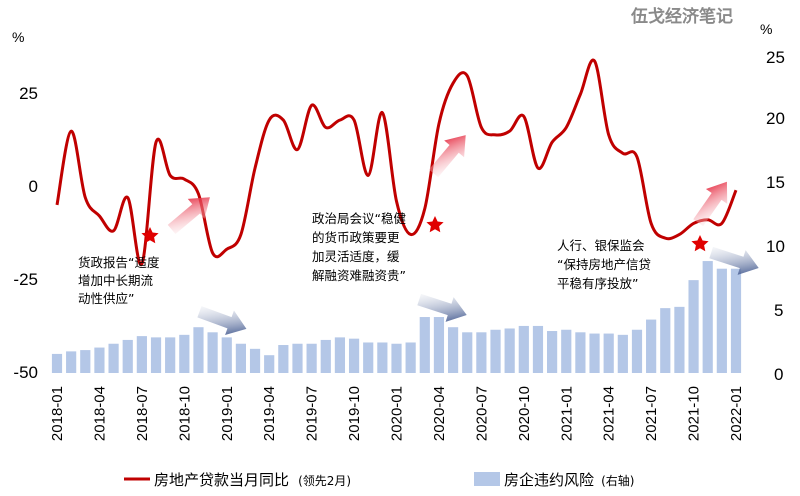  I want to click on x-tick-label: 2018-07, so click(142, 413).